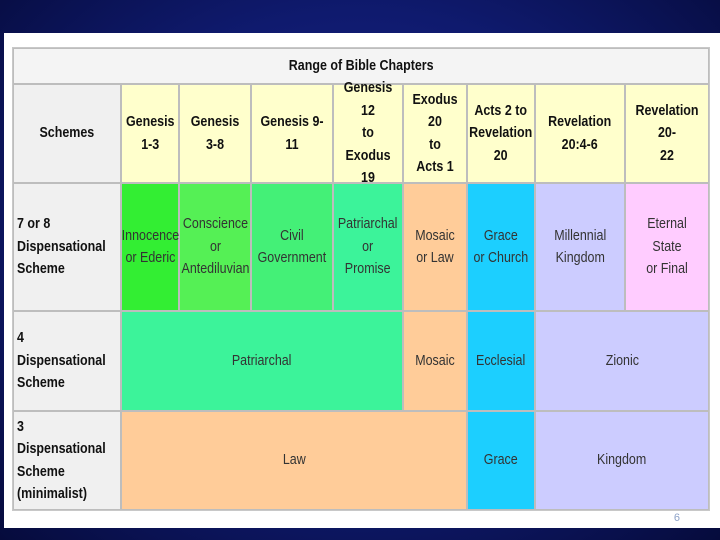 The width and height of the screenshot is (720, 540). Describe the element at coordinates (435, 247) in the screenshot. I see `table-cell: Mosaic or Law` at that location.